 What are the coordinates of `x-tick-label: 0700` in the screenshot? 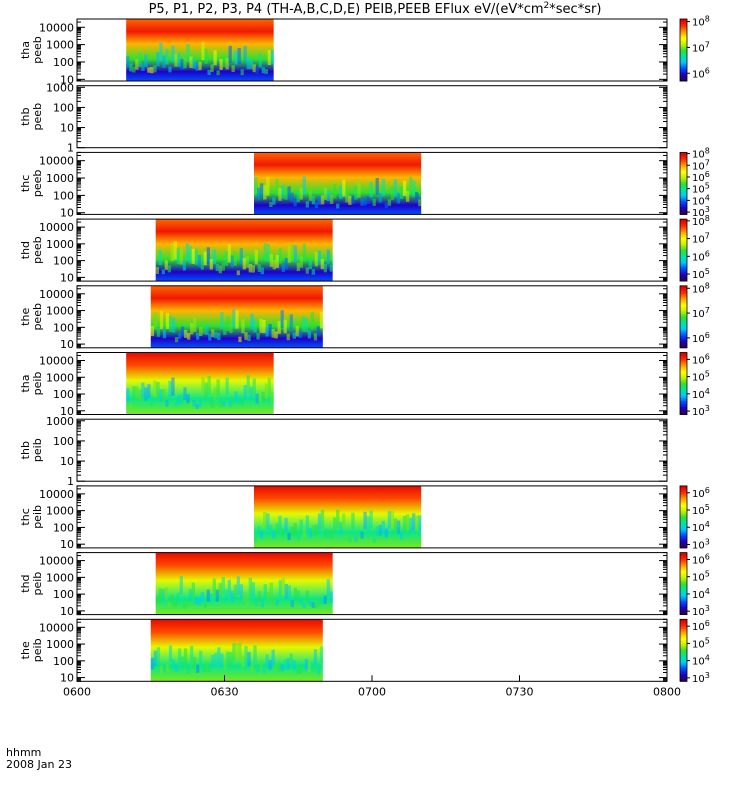 It's located at (372, 691).